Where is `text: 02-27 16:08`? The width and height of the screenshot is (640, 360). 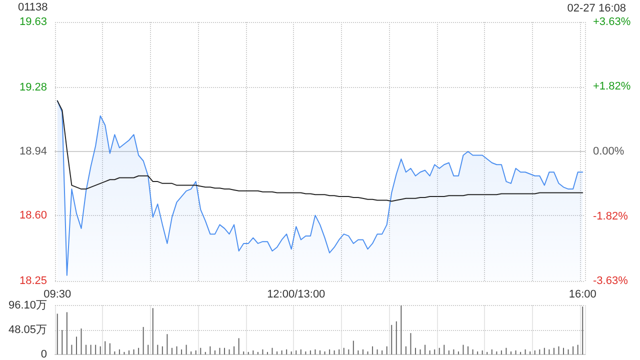
text: 02-27 16:08 is located at coordinates (596, 8).